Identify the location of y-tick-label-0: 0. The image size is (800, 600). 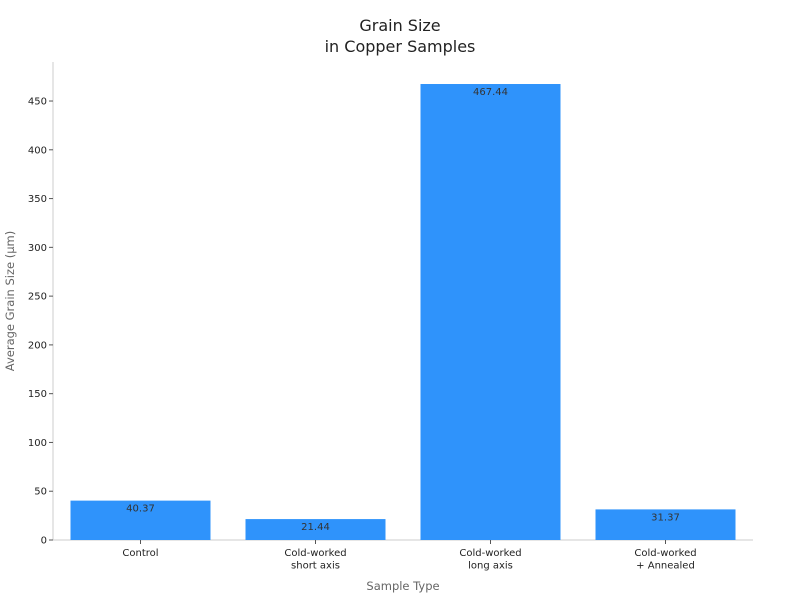
(44, 541).